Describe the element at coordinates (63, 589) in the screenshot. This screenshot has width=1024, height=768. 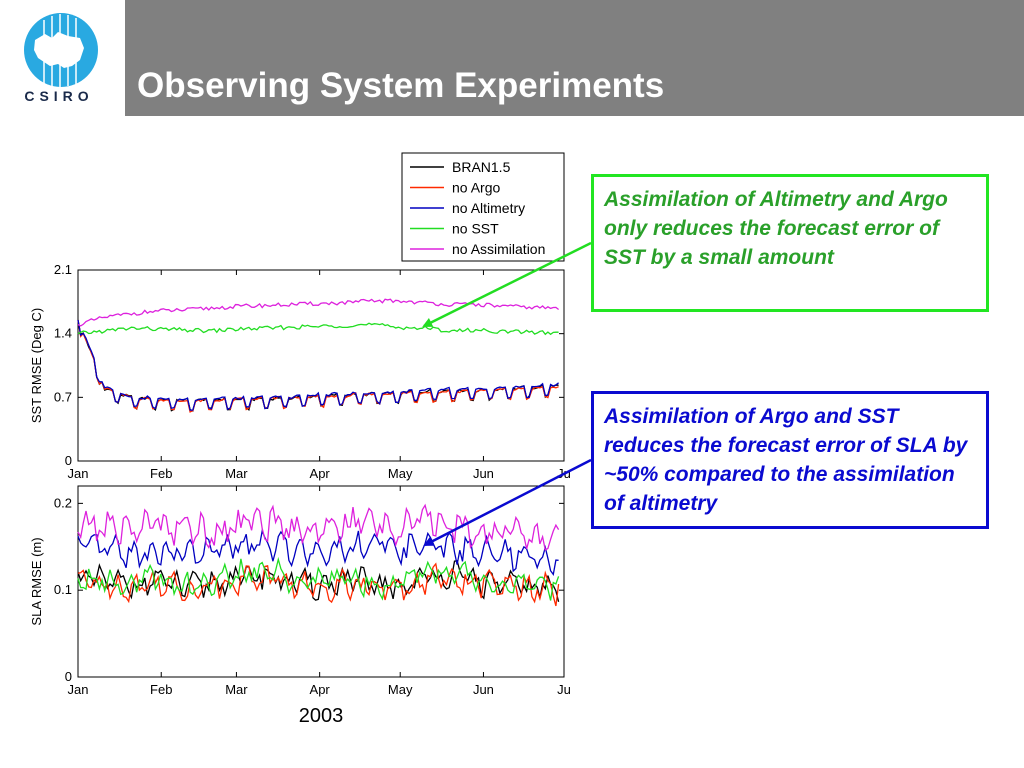
I see `y-tick-label: 0.1` at that location.